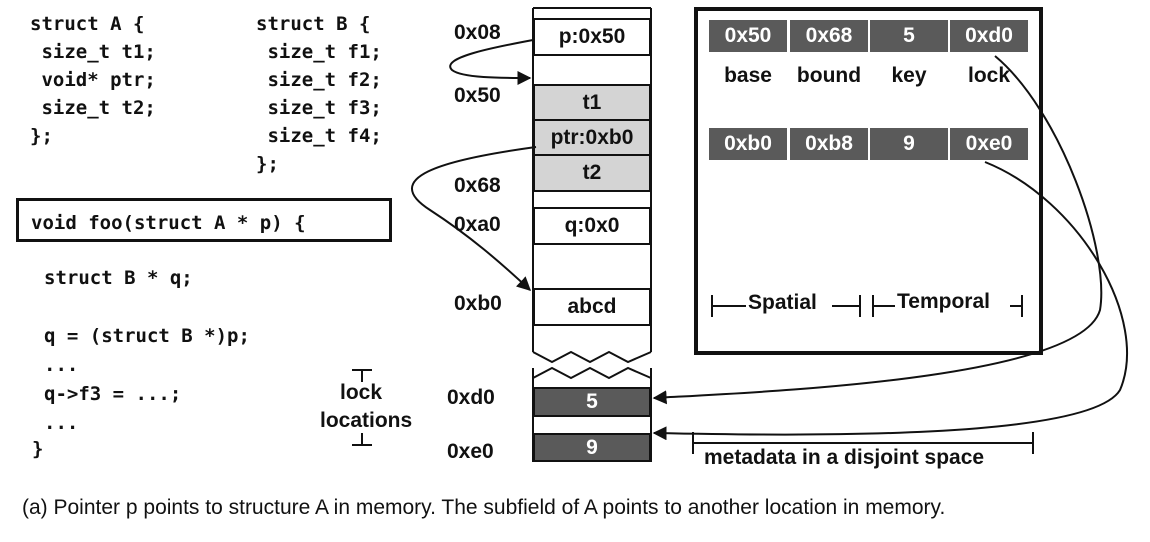  I want to click on code-line: size_t f1;, so click(319, 52).